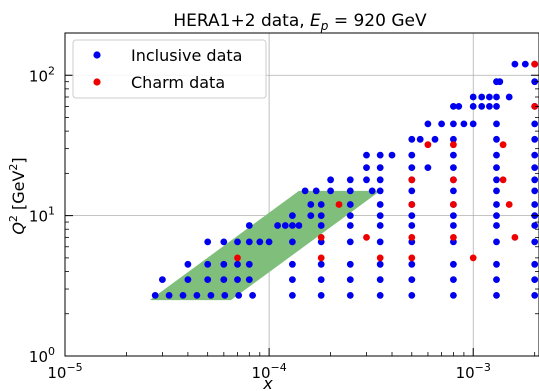  Describe the element at coordinates (265, 245) in the screenshot. I see `kinematic-band` at that location.